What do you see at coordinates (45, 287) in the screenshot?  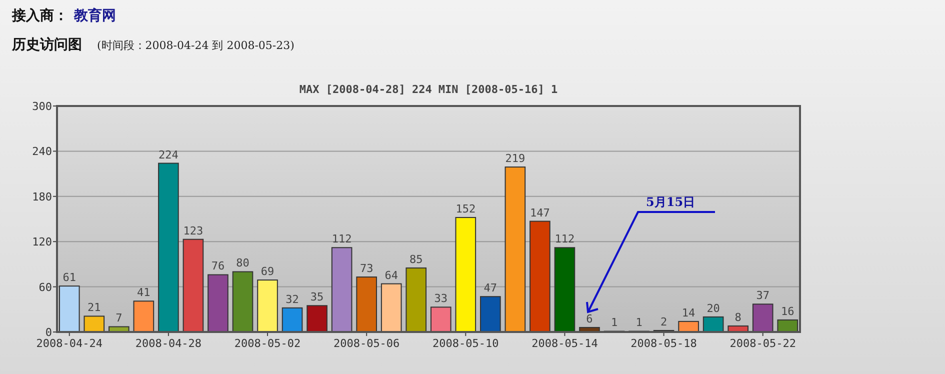 I see `y-tick-label: 60` at bounding box center [45, 287].